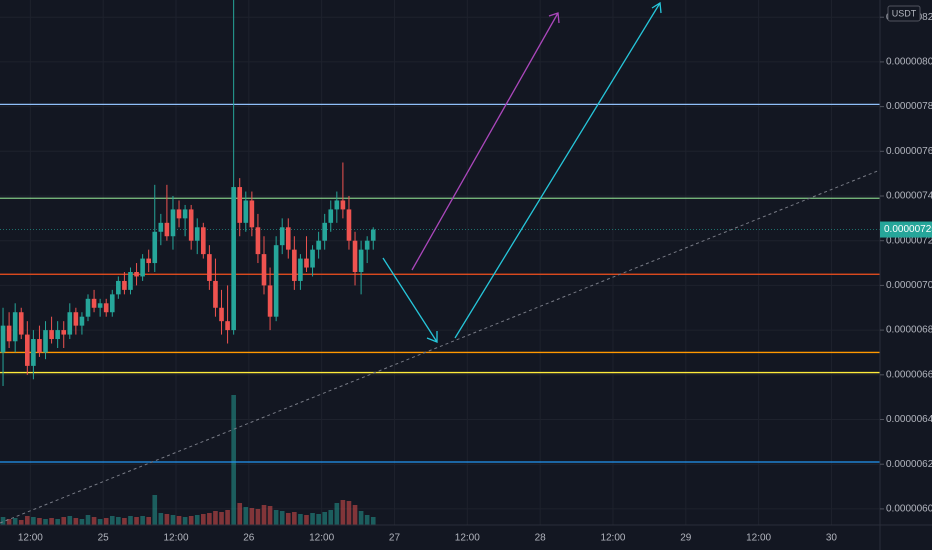  What do you see at coordinates (249, 538) in the screenshot?
I see `x-tick-label: 26` at bounding box center [249, 538].